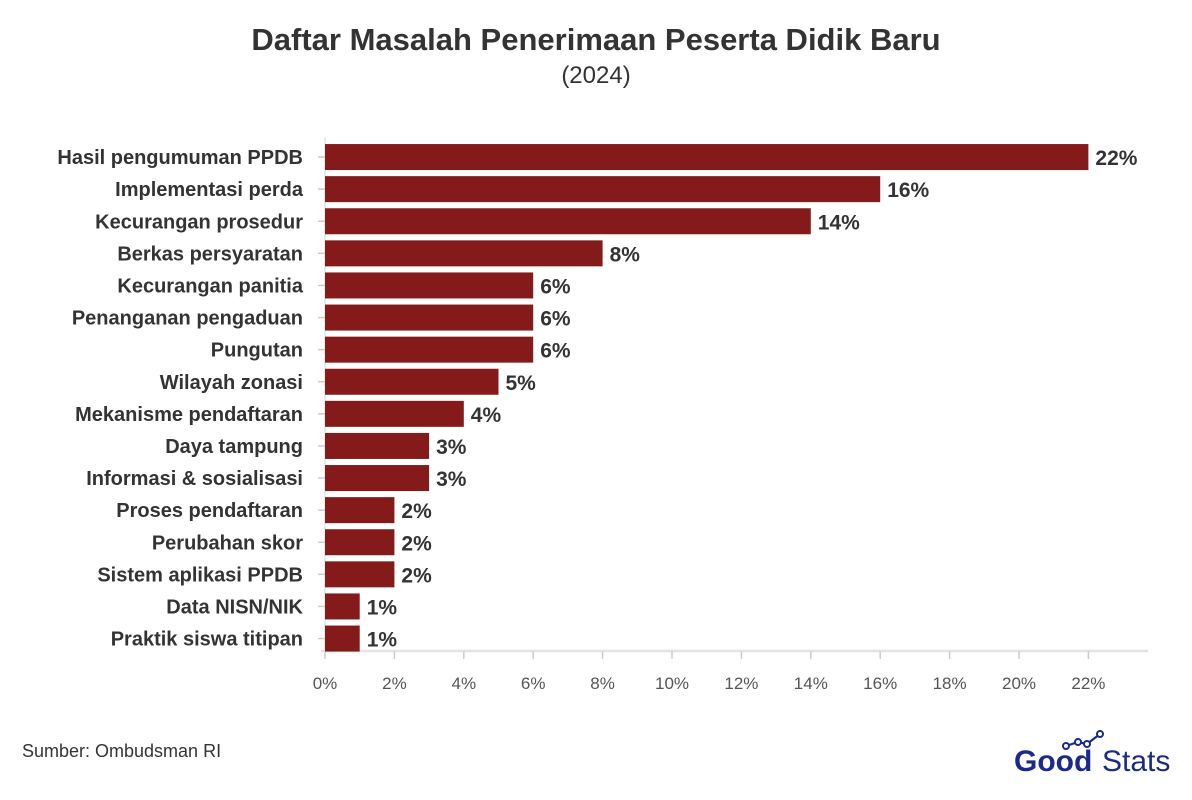 Image resolution: width=1192 pixels, height=800 pixels. I want to click on goodstats-logo: Good Stats, so click(1092, 754).